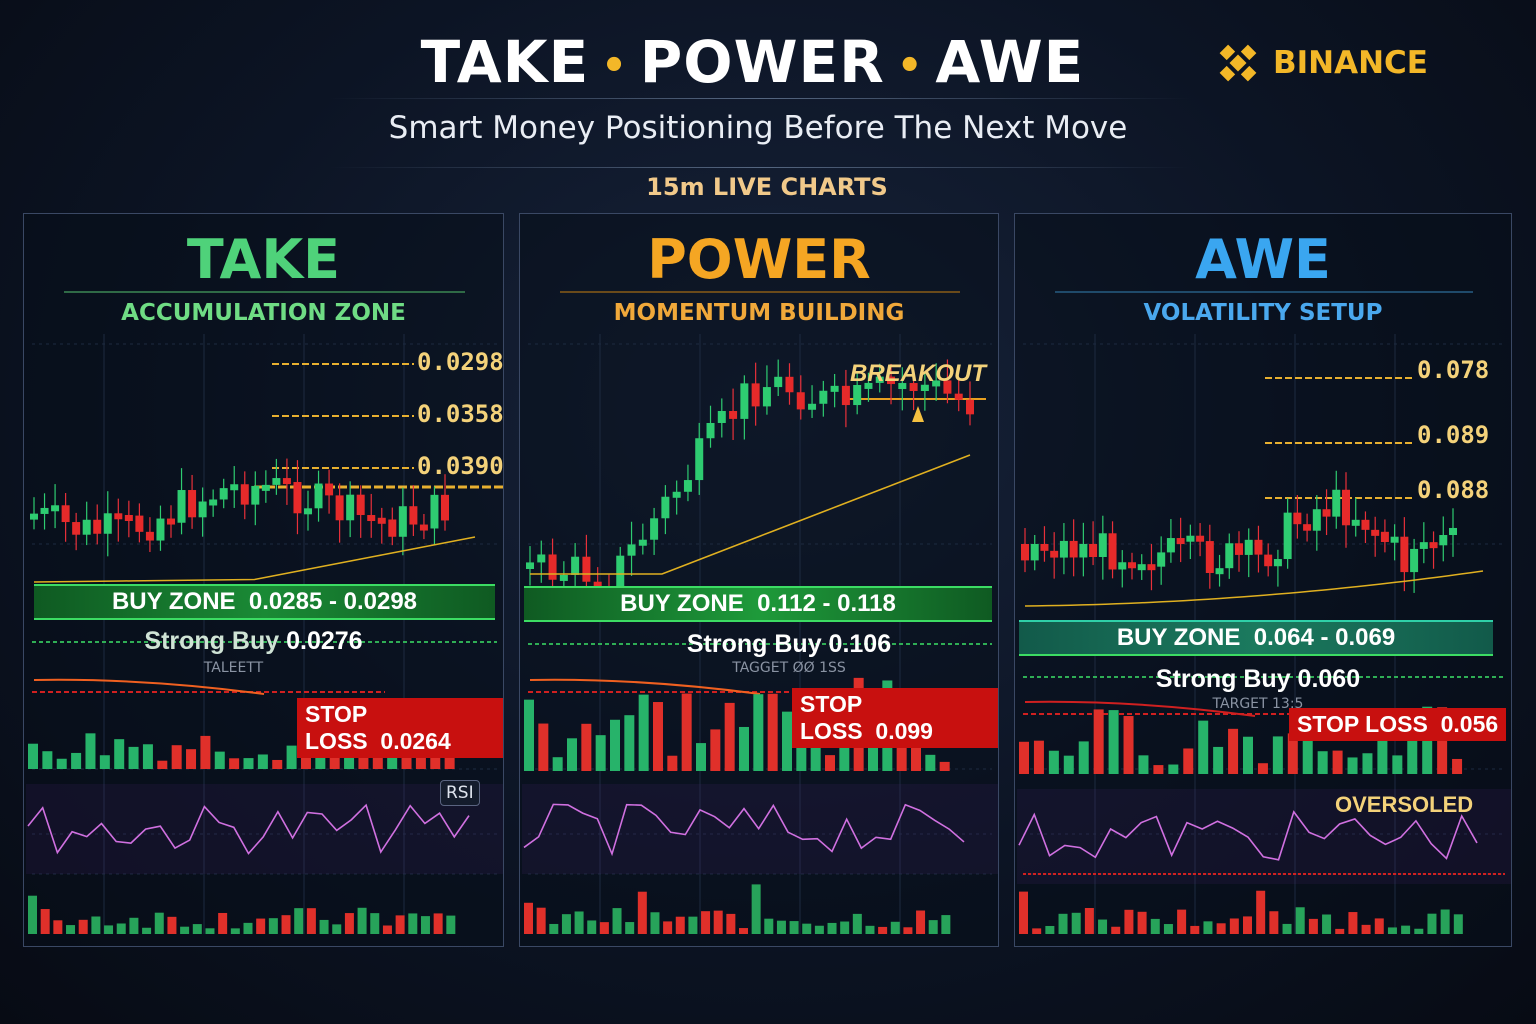 The width and height of the screenshot is (1536, 1024). I want to click on buy-zone-label: BUY ZONE, so click(173, 601).